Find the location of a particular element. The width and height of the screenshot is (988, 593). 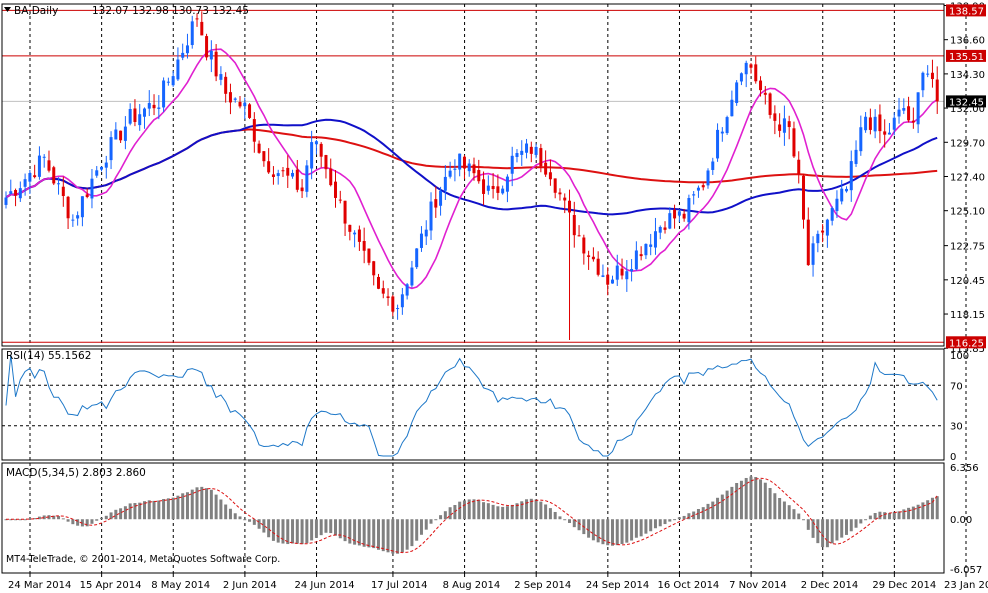

price-tick-label: 134.30 is located at coordinates (967, 75).